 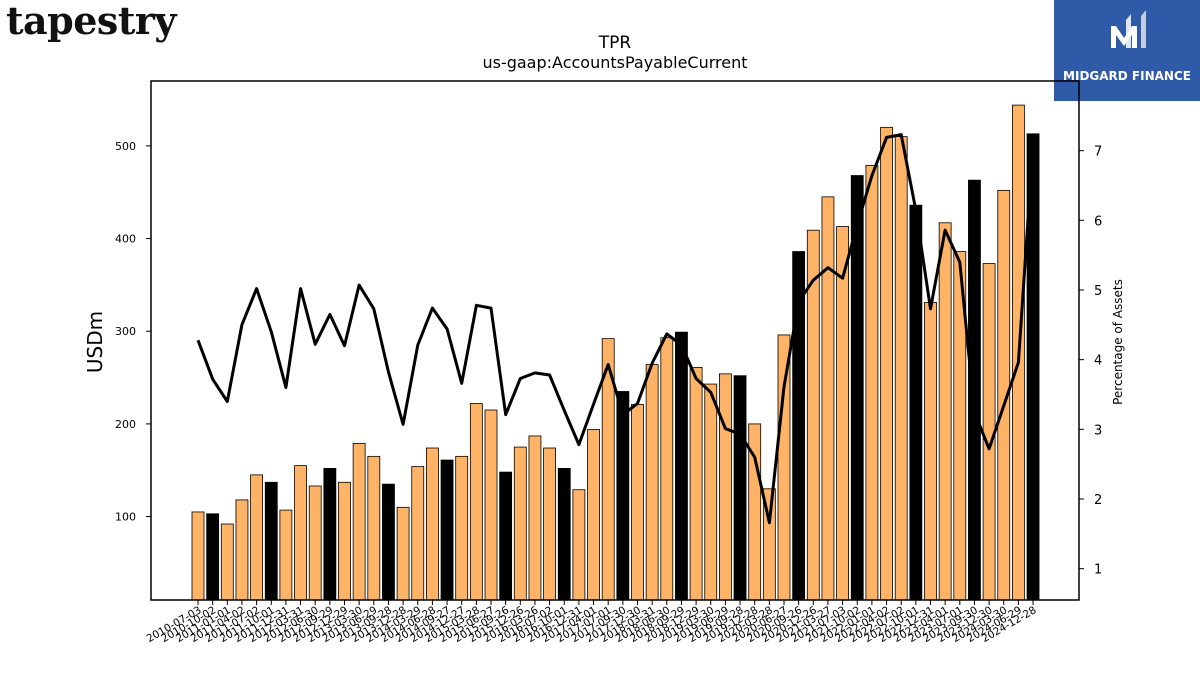 What do you see at coordinates (91, 21) in the screenshot?
I see `brand-logo: tapestry` at bounding box center [91, 21].